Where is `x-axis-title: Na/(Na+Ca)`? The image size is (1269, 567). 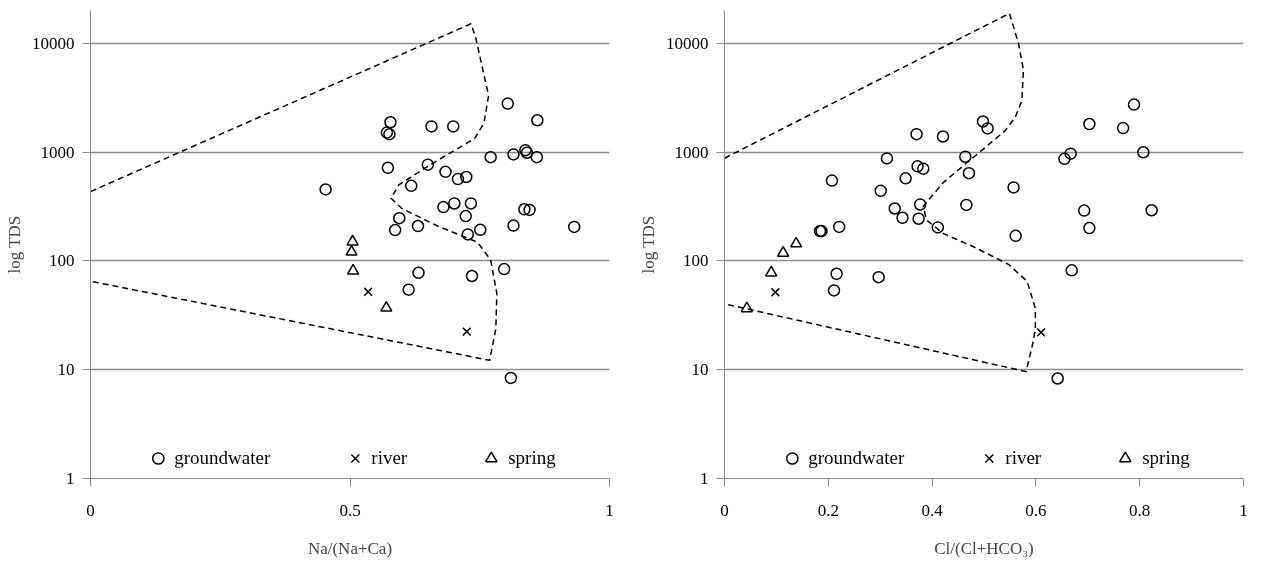
x-axis-title: Na/(Na+Ca) is located at coordinates (350, 548).